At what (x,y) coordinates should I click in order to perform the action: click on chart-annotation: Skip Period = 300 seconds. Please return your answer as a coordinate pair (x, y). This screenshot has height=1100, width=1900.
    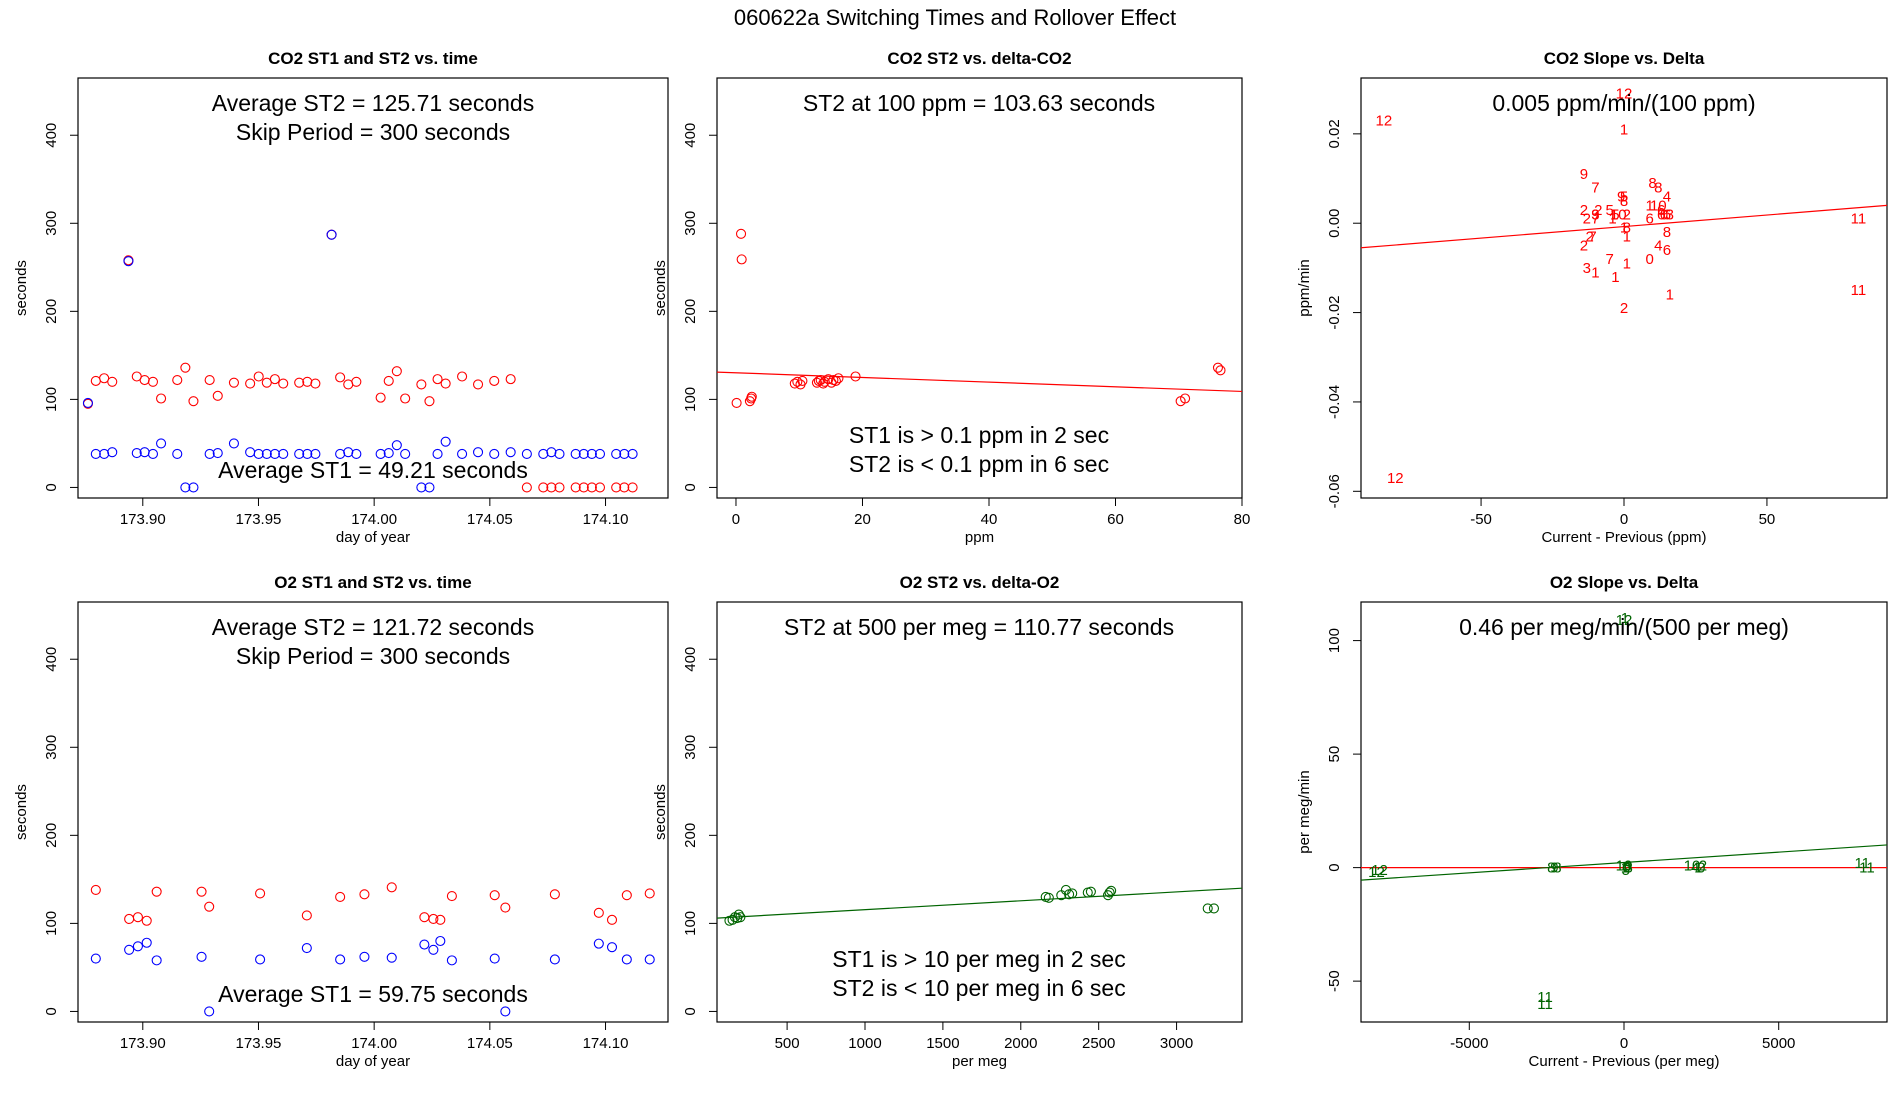
    Looking at the image, I should click on (373, 656).